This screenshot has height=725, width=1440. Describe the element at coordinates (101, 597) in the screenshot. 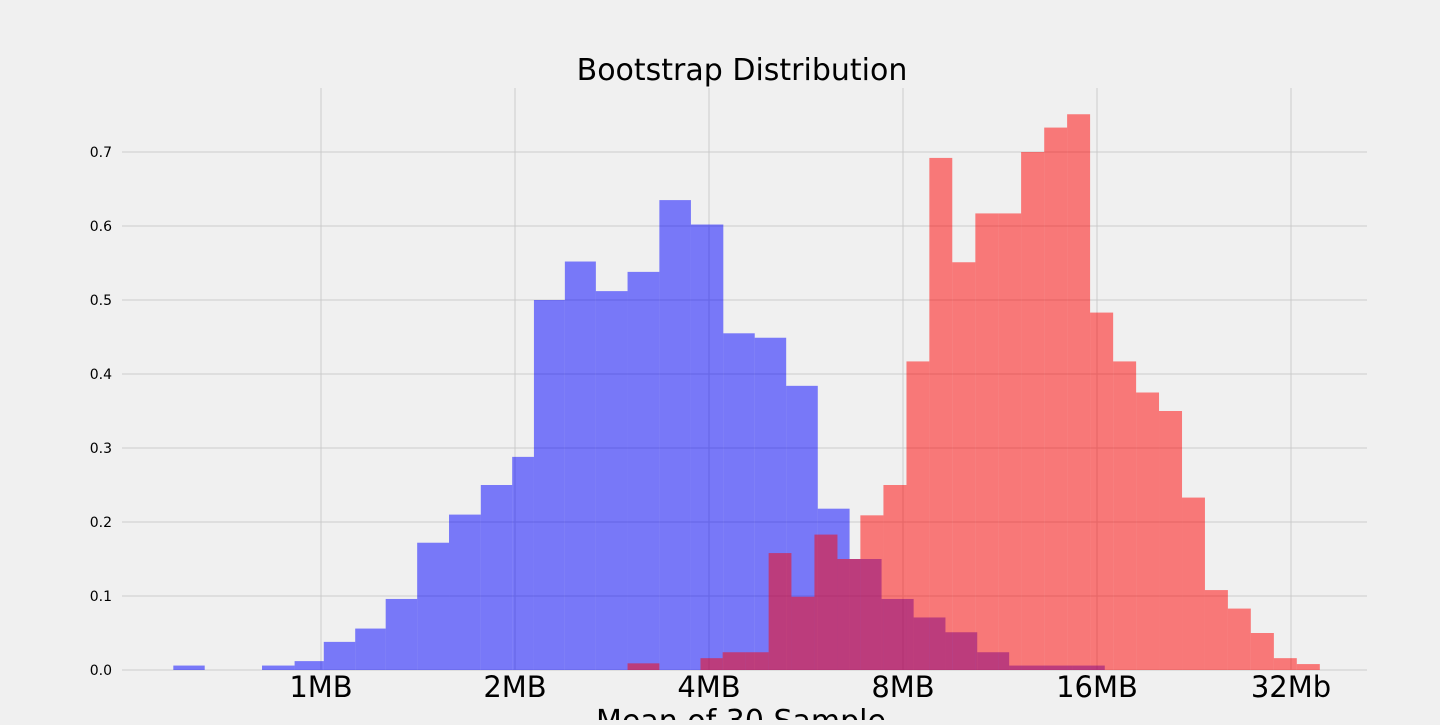

I see `y-tick-label: 0.1` at that location.